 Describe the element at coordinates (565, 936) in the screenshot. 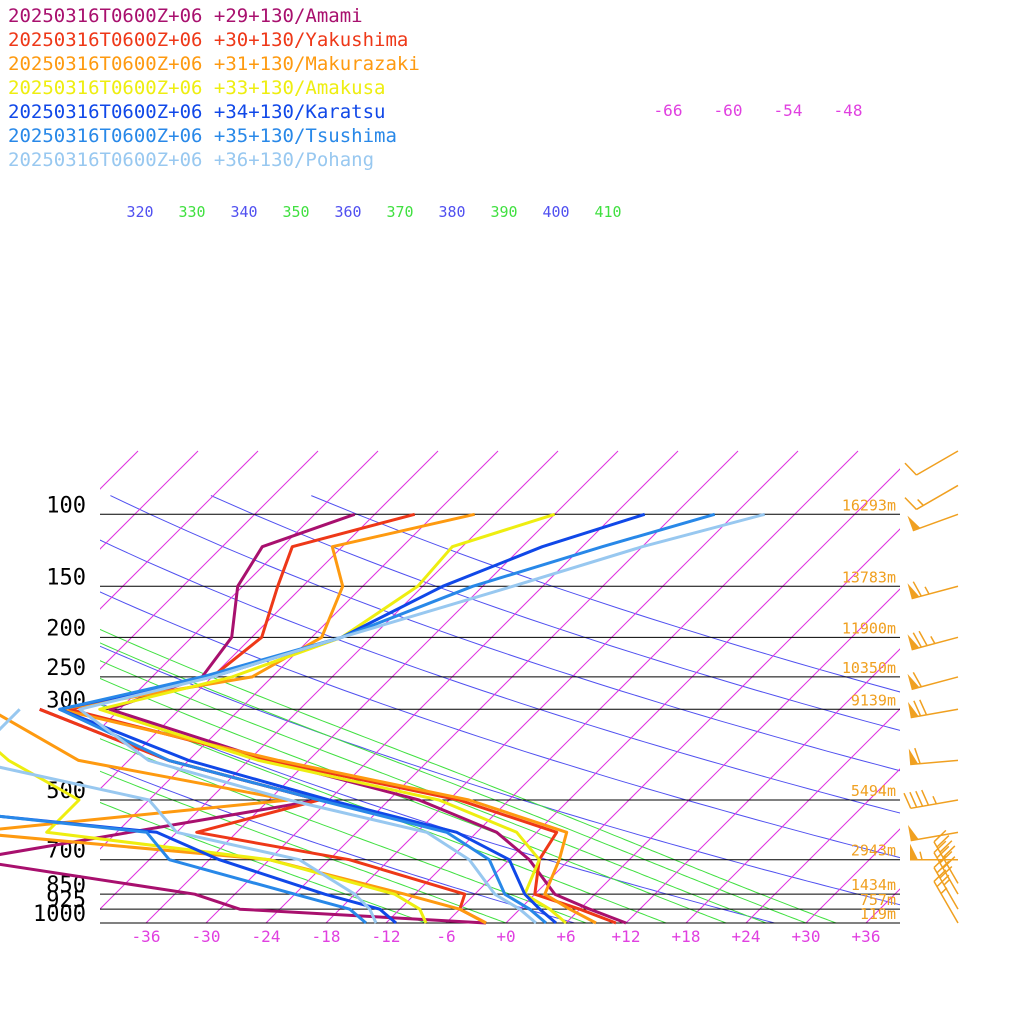

I see `temperature-tick-label: +6` at that location.